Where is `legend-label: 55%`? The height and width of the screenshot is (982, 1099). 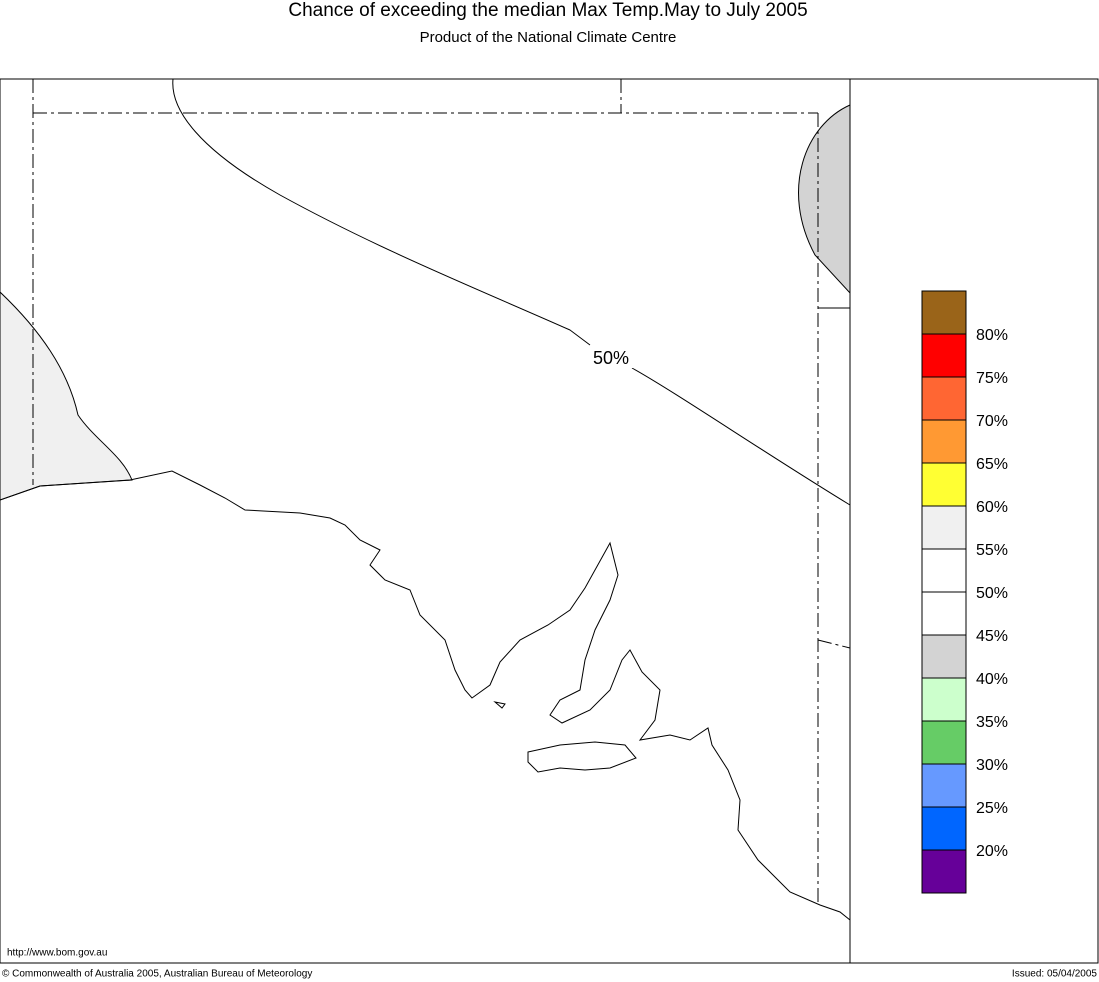 legend-label: 55% is located at coordinates (992, 550).